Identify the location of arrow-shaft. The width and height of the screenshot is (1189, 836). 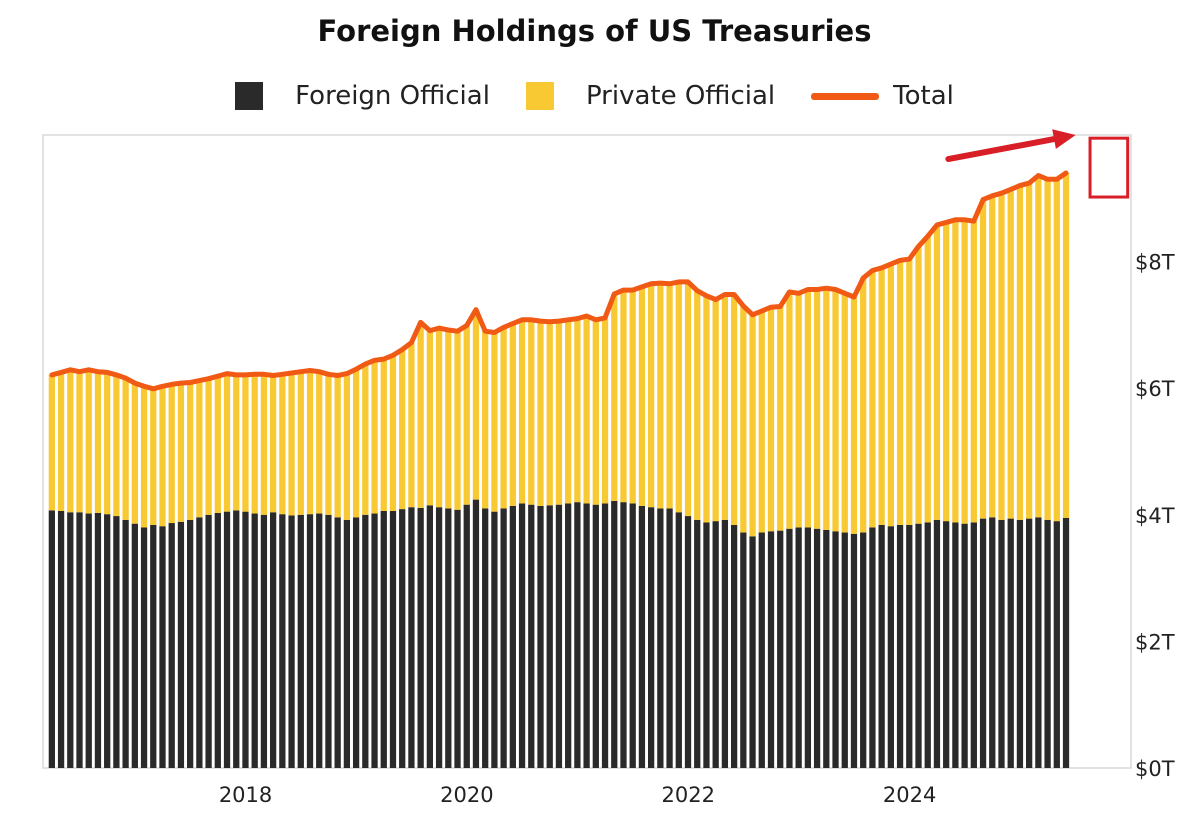
(1001, 149).